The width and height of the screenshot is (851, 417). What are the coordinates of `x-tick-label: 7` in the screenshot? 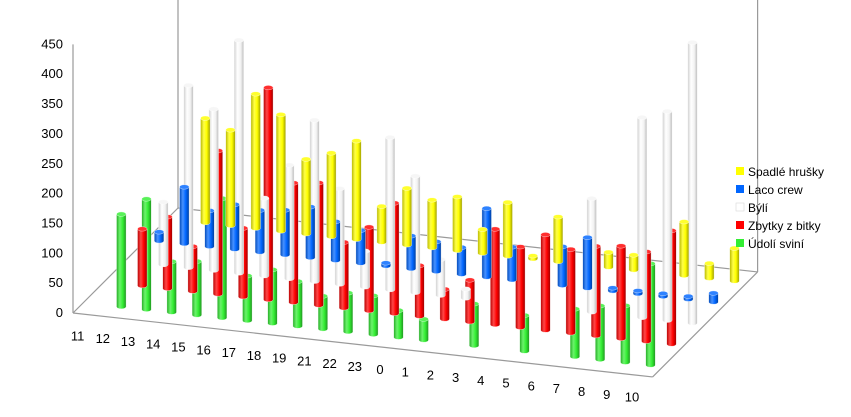 It's located at (556, 388).